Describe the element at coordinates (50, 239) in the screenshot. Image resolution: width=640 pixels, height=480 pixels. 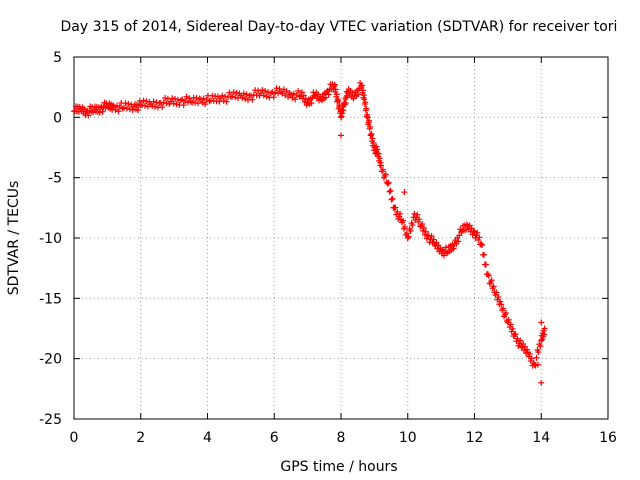
I see `y-tick-label: -10` at that location.